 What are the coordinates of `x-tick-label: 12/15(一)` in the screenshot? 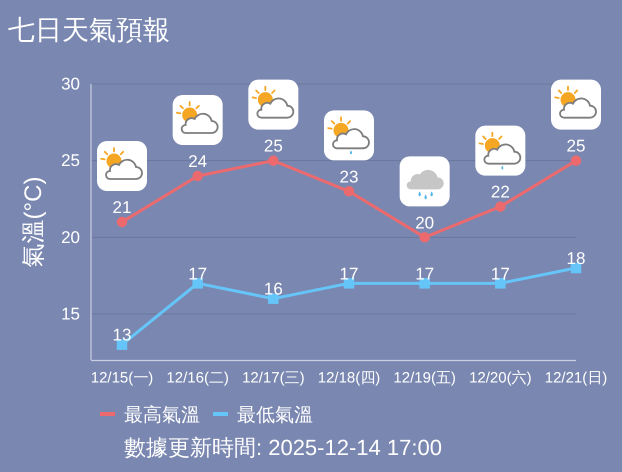 It's located at (122, 378).